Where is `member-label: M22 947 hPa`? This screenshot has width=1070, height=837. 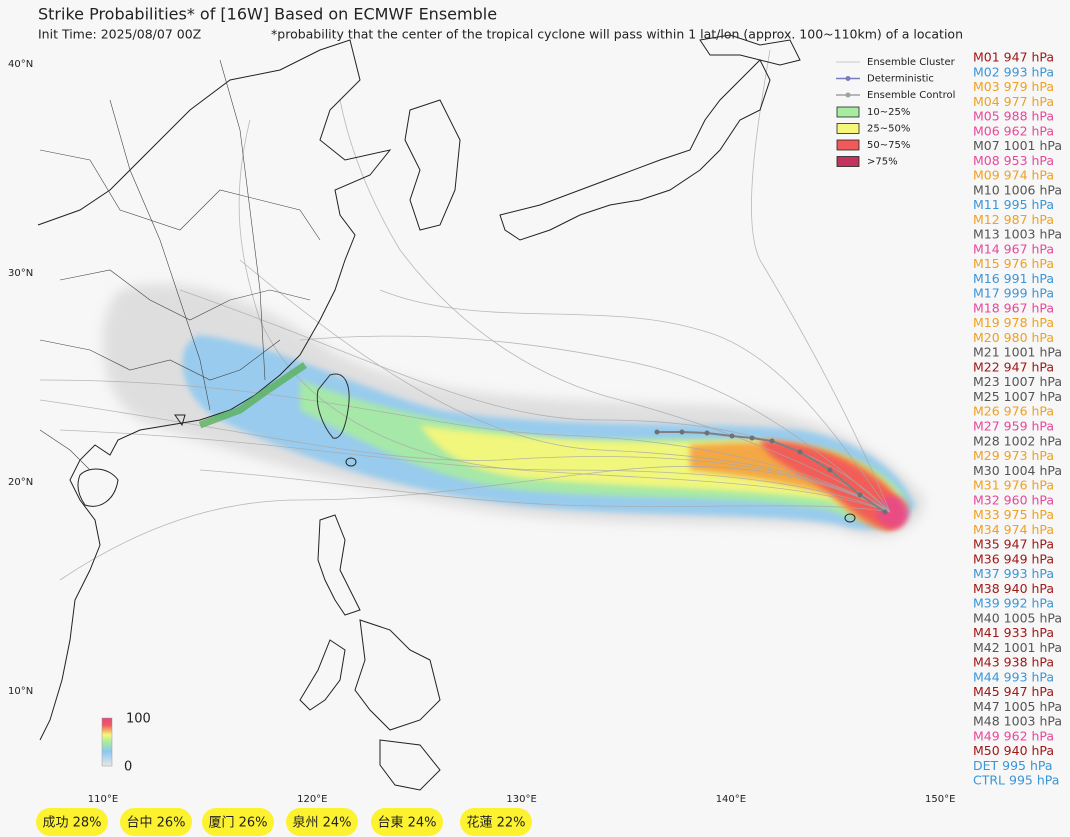
member-label: M22 947 hPa is located at coordinates (1013, 366).